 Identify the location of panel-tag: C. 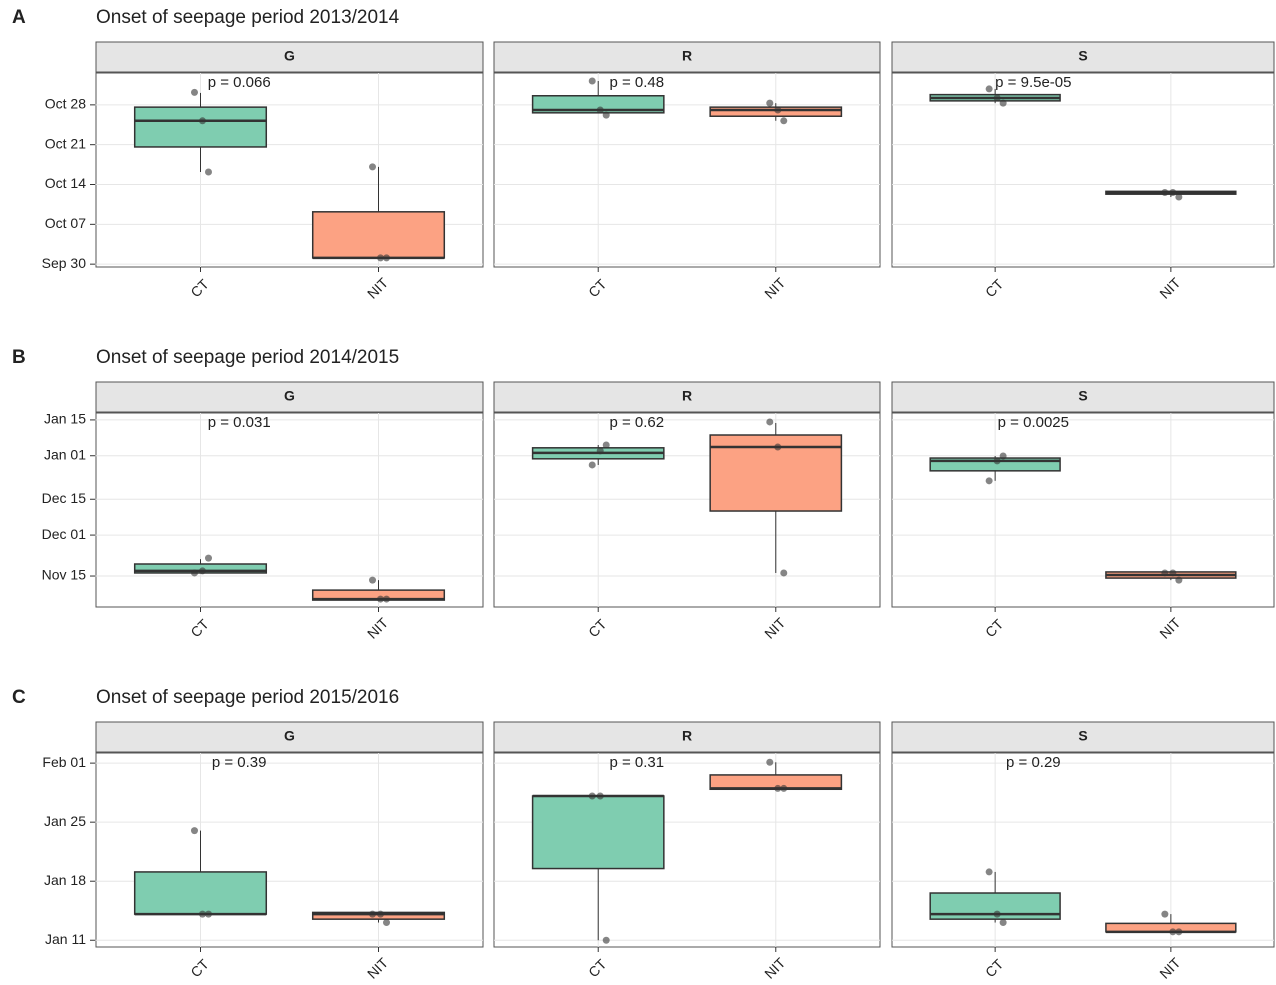
(19, 697).